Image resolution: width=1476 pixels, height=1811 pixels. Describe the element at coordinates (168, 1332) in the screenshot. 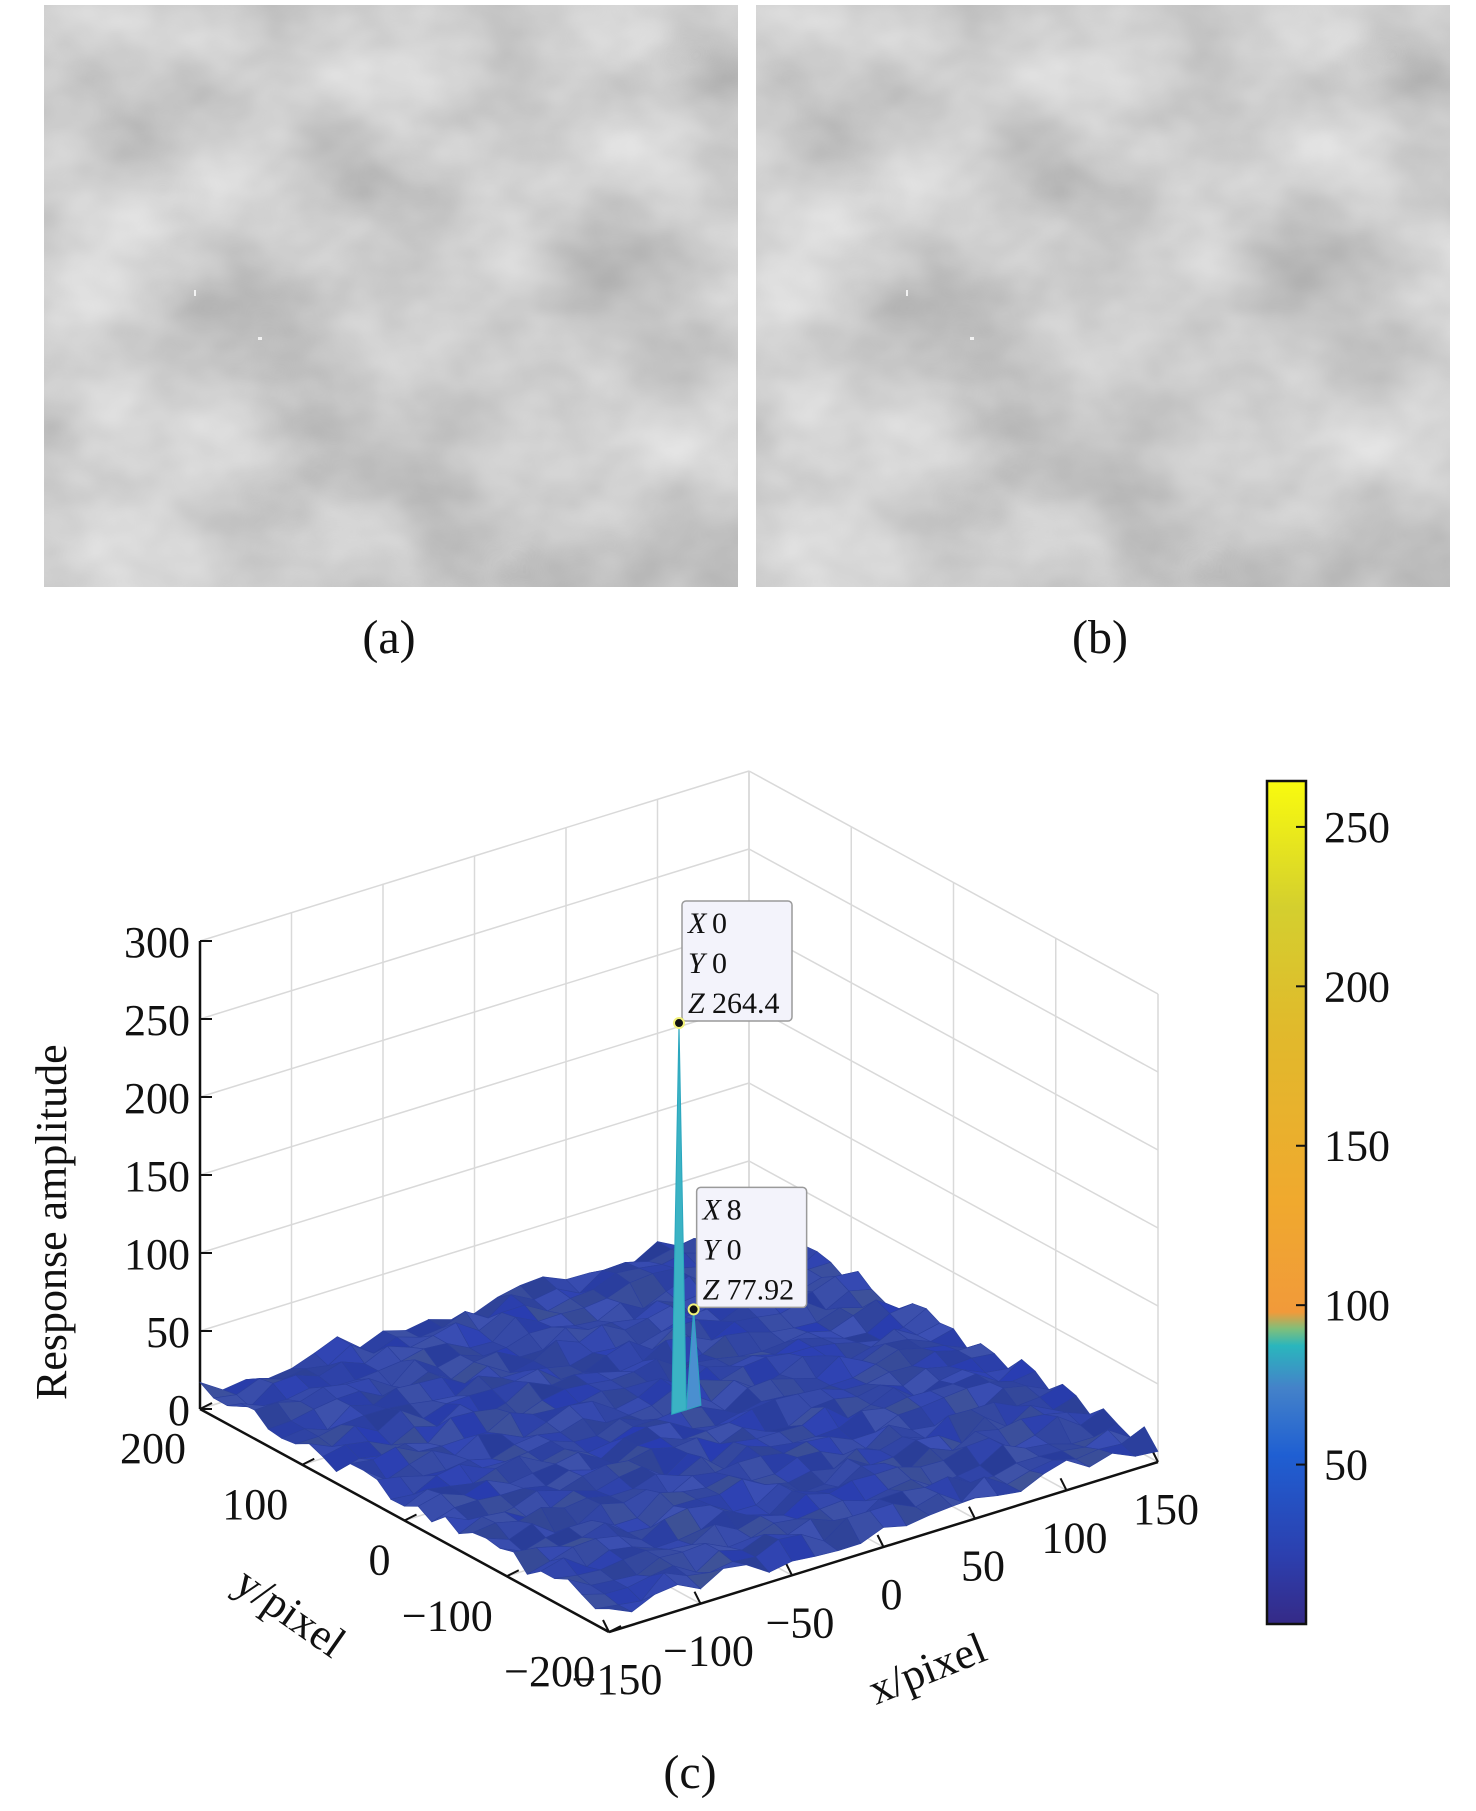

I see `z-tick-label: 50` at that location.